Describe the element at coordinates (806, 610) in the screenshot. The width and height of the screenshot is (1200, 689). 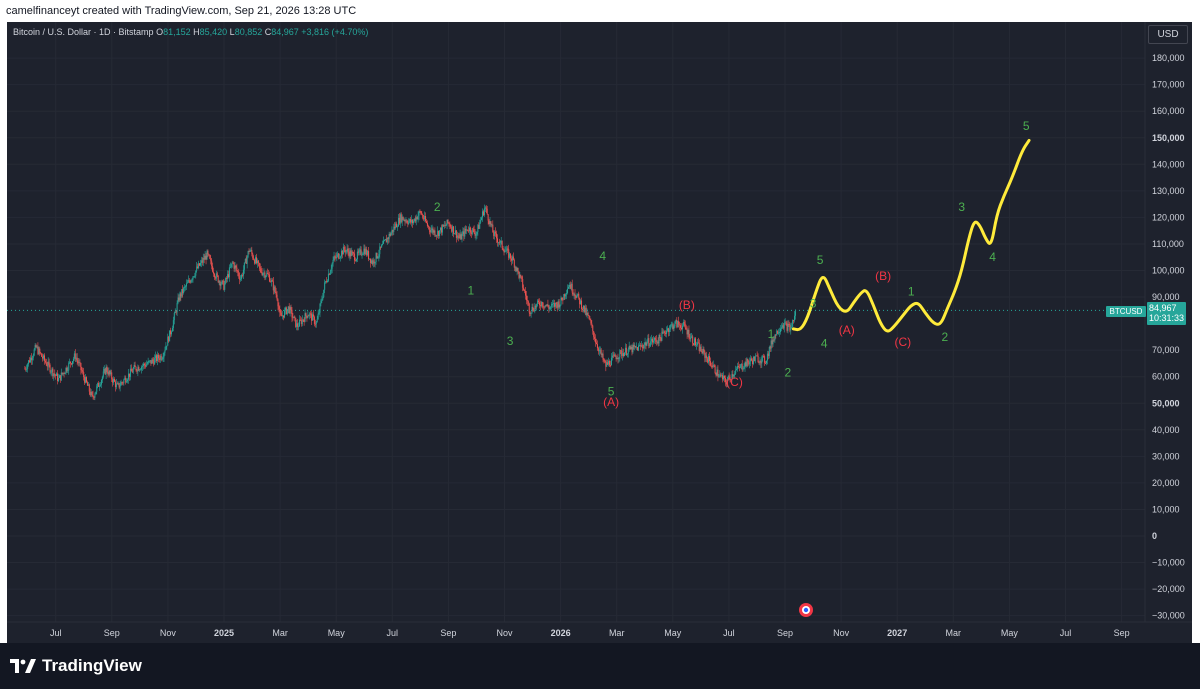
I see `event-marker-icon` at that location.